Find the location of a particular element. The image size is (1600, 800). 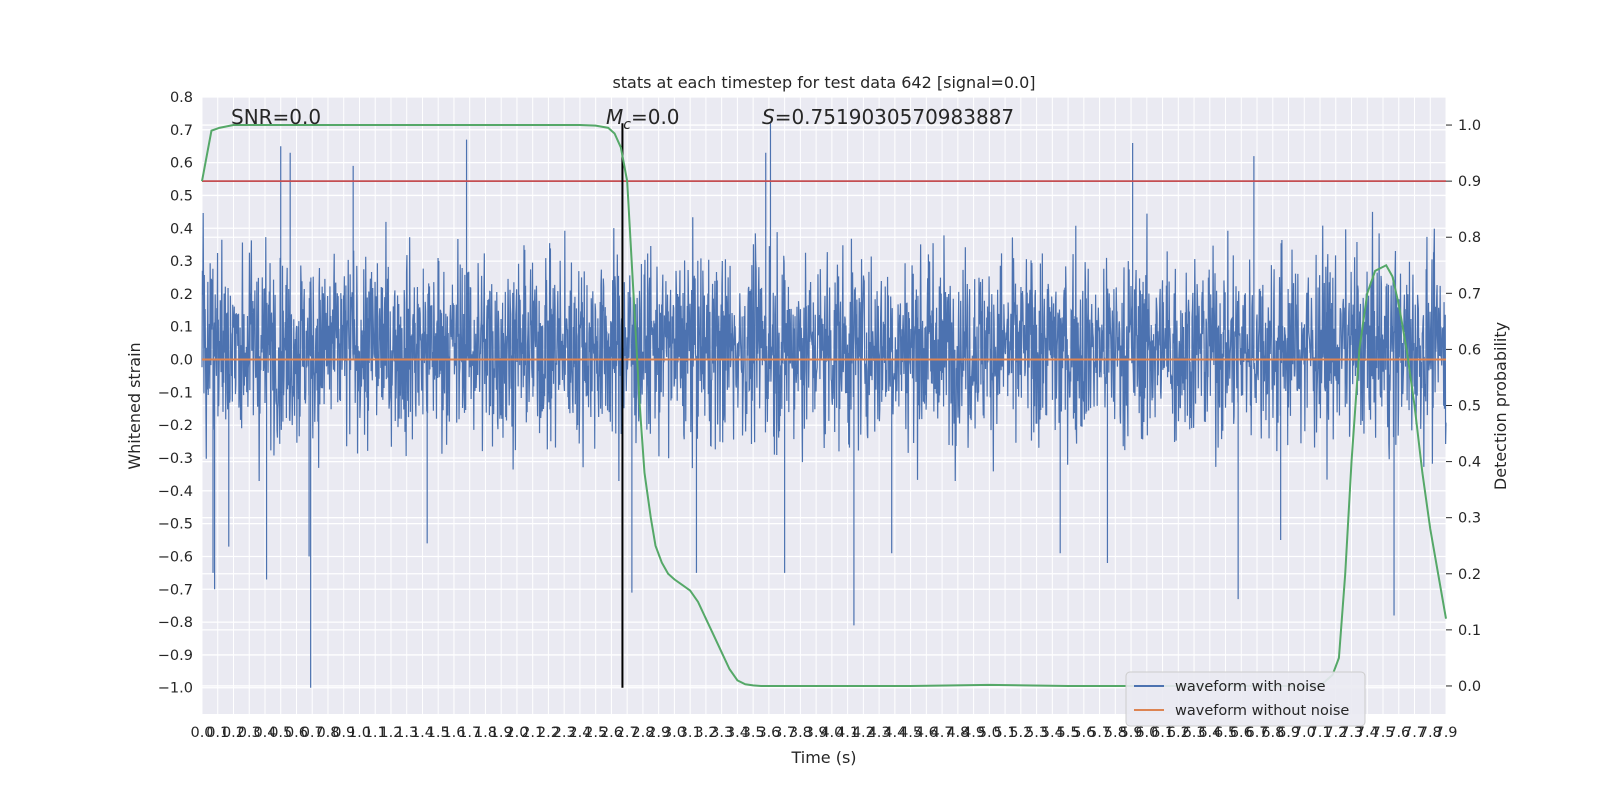

y-tick-label: 0.7 is located at coordinates (181, 131).